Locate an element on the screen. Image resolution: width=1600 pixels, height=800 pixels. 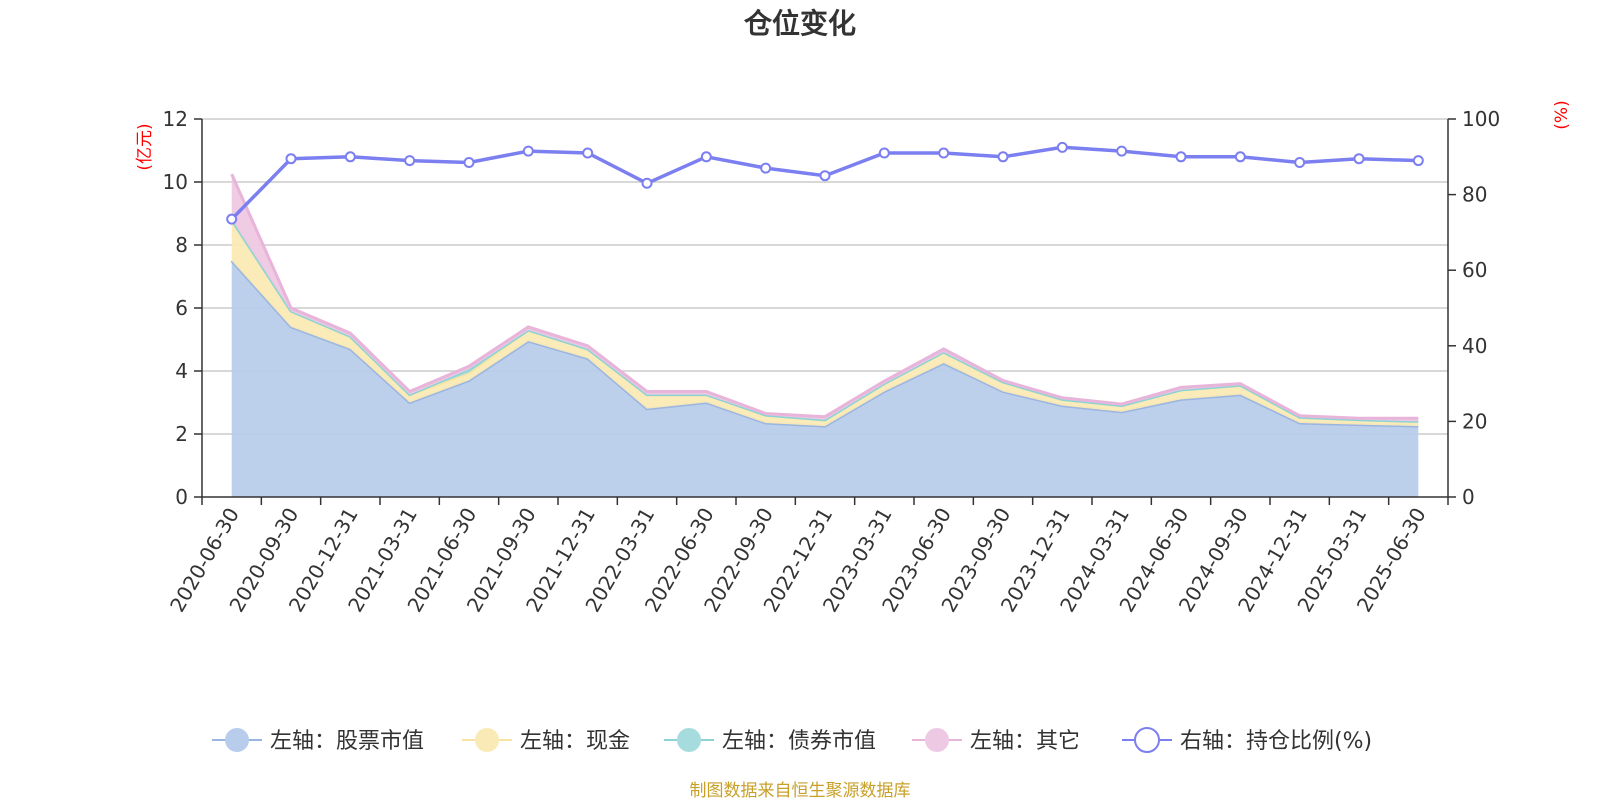
left-axis-tick-label: 0 is located at coordinates (181, 497).